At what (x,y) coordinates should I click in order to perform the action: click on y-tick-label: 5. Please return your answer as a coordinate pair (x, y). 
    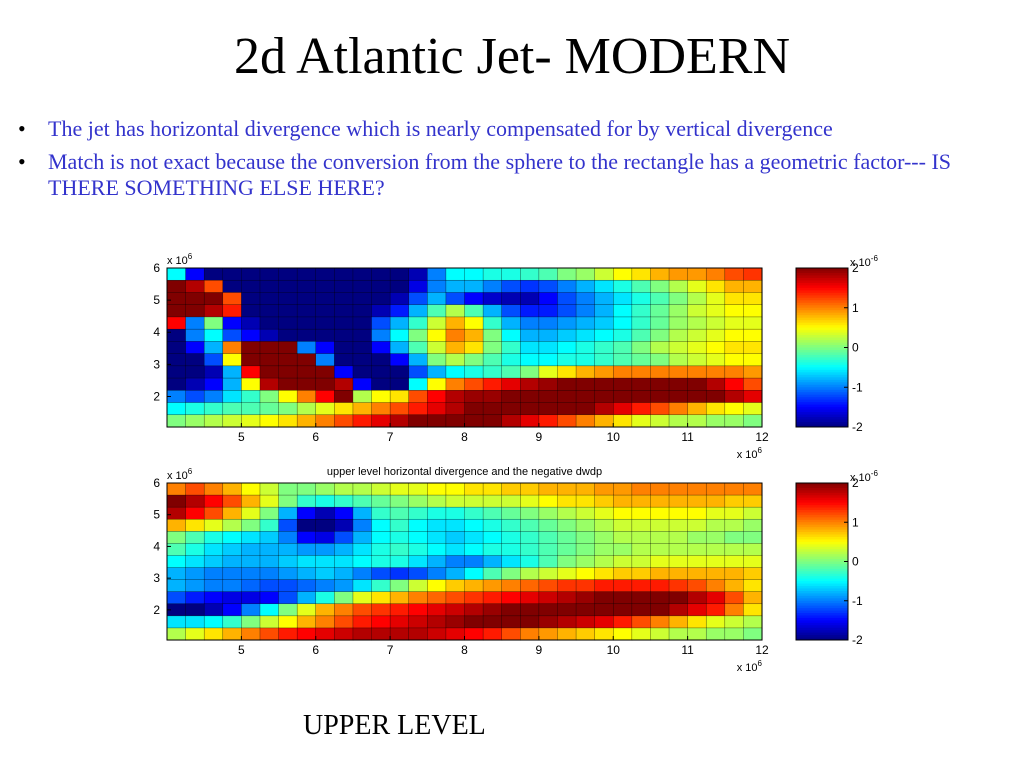
    Looking at the image, I should click on (156, 300).